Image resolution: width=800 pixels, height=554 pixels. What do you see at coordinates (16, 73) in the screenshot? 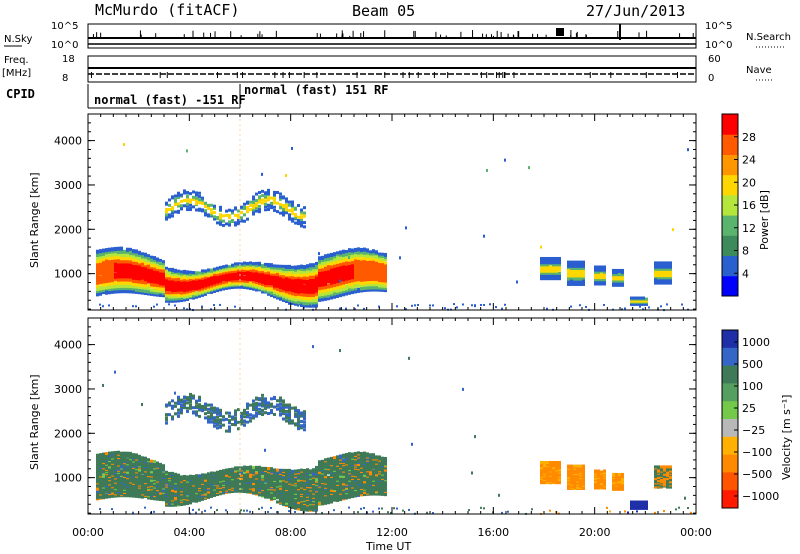
I see `freq-unit: [MHz]` at bounding box center [16, 73].